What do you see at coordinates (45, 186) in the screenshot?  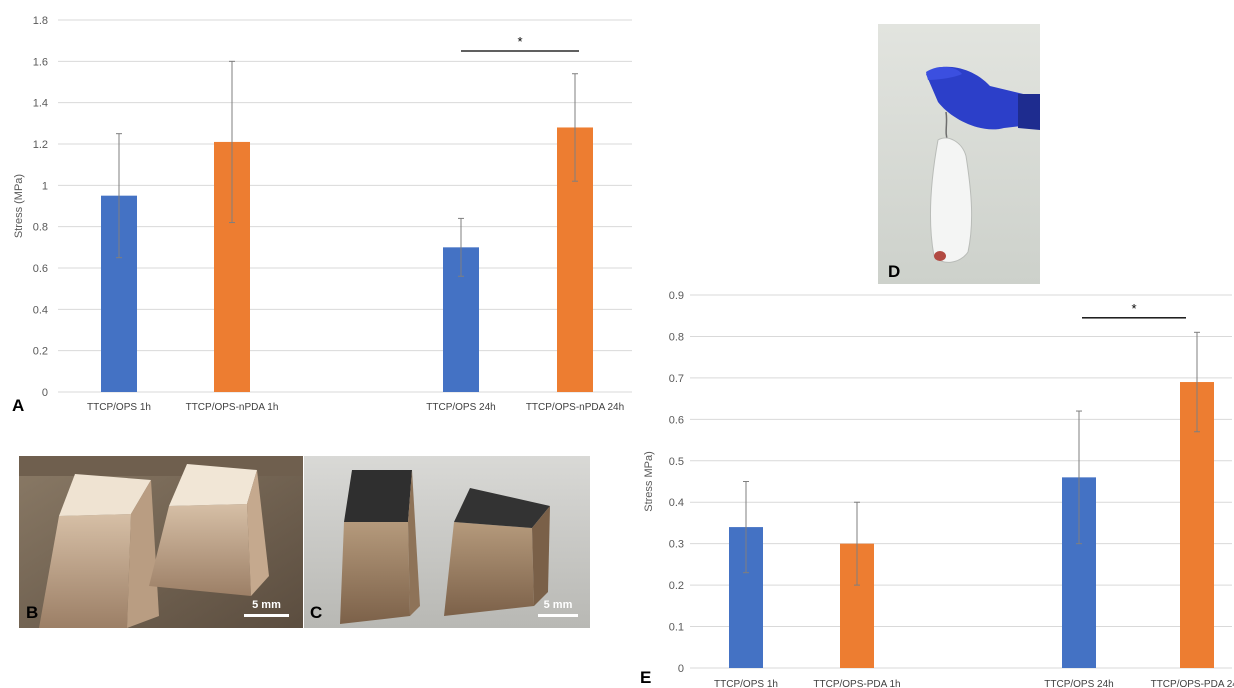 I see `y-tick-label: 1` at bounding box center [45, 186].